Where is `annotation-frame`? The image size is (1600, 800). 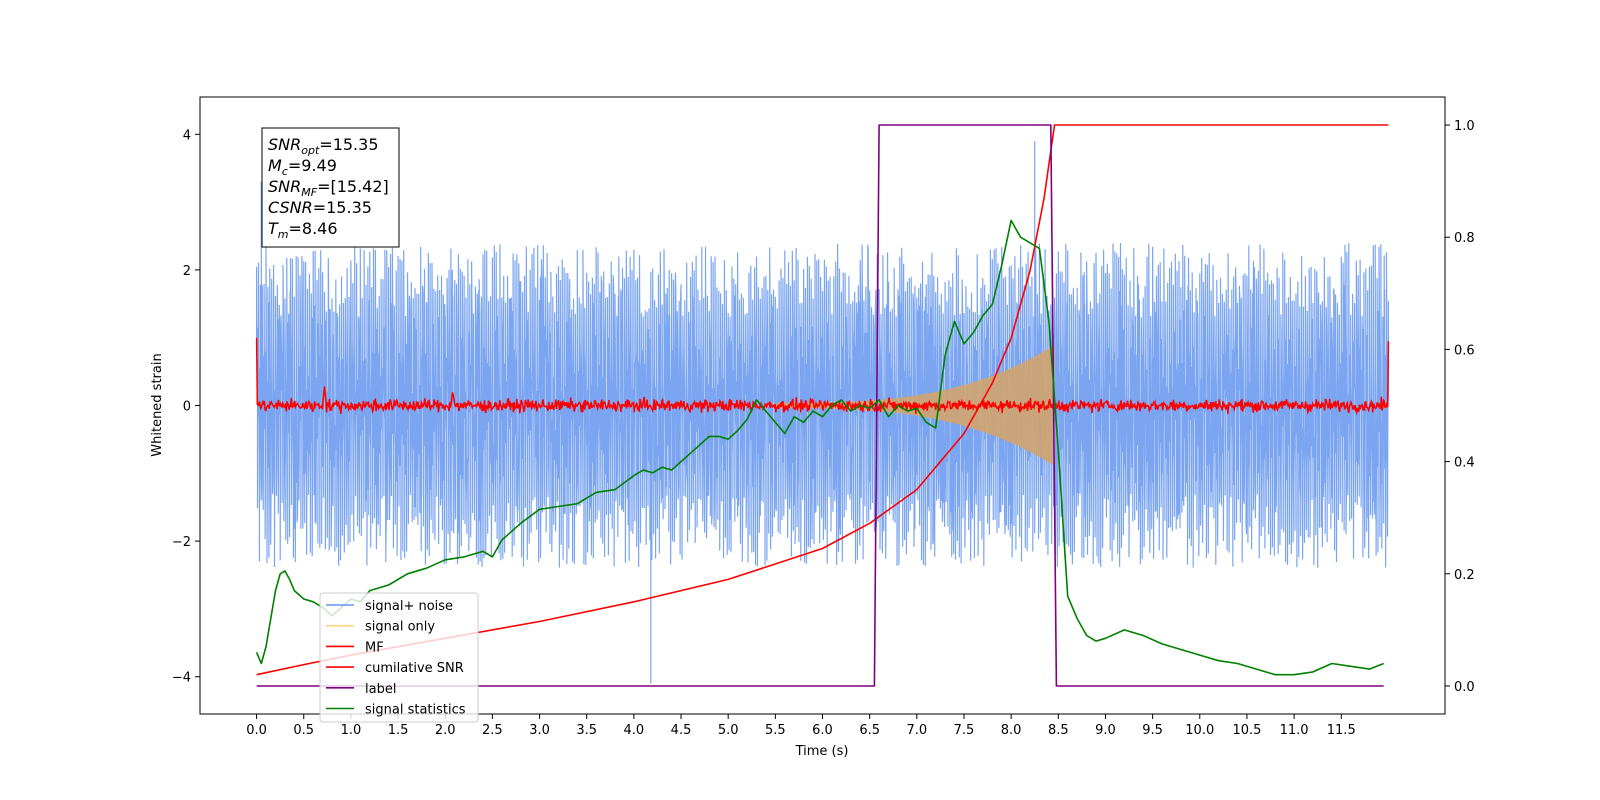
annotation-frame is located at coordinates (330, 187).